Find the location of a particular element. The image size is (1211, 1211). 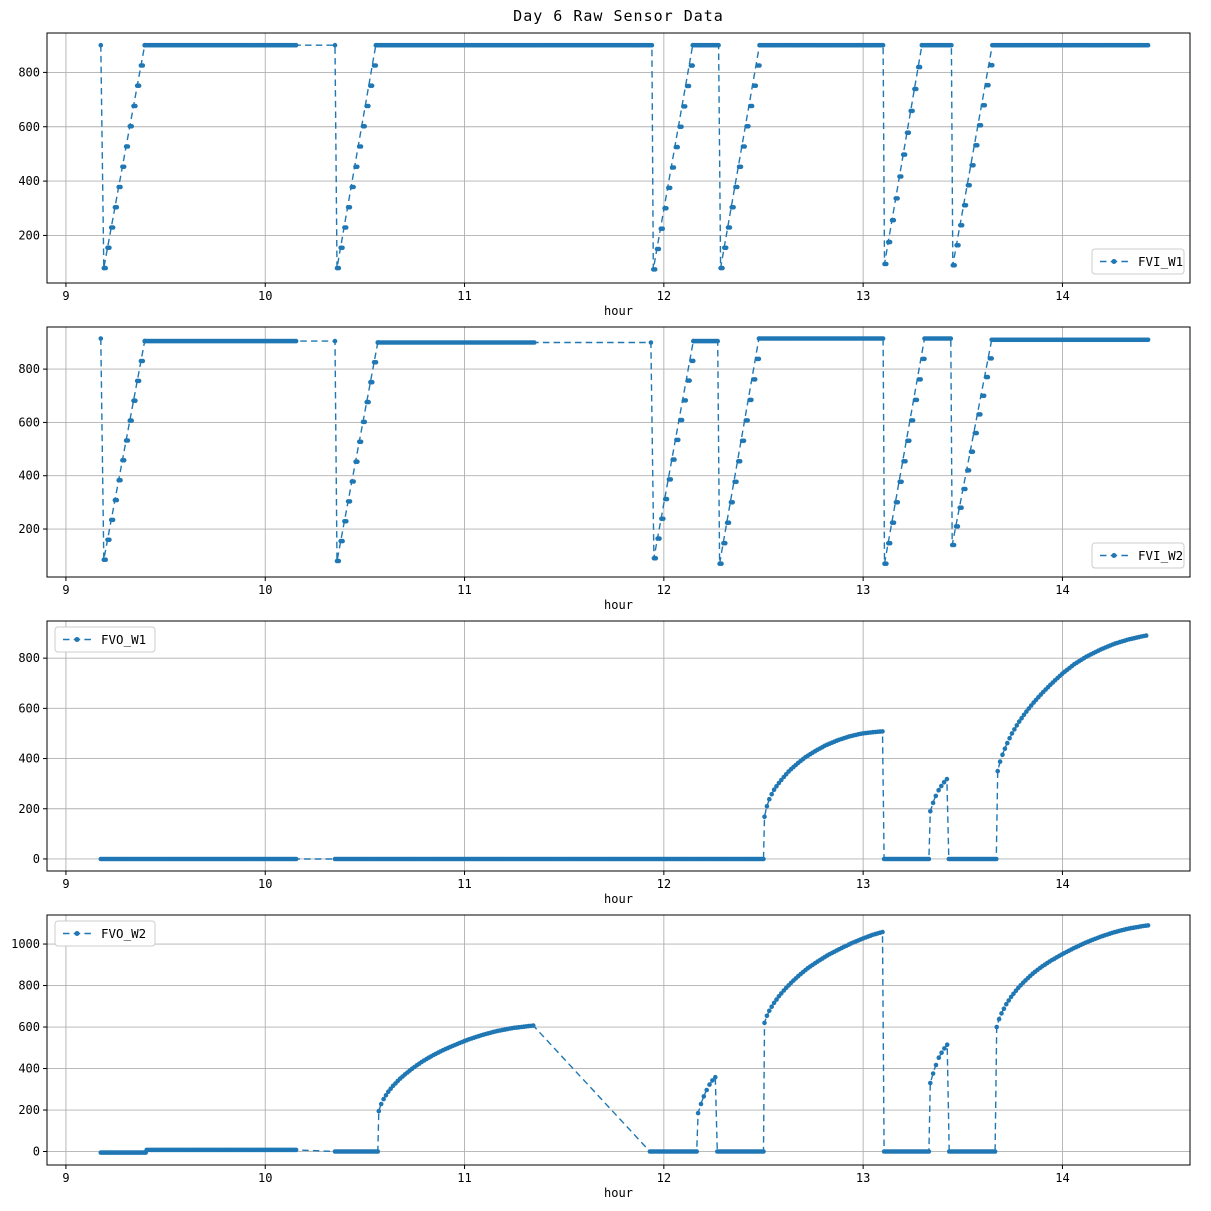

legend-fvo-w1: FVO_W1 is located at coordinates (105, 639).